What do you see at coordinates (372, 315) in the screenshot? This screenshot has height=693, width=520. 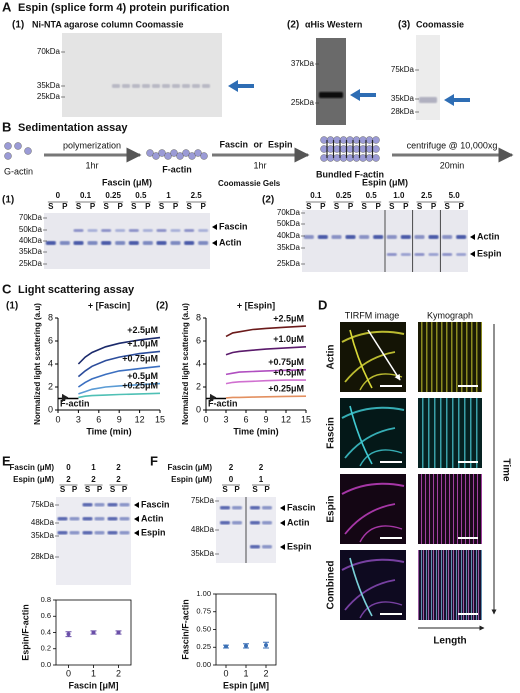 I see `column-label: TIRFM image` at bounding box center [372, 315].